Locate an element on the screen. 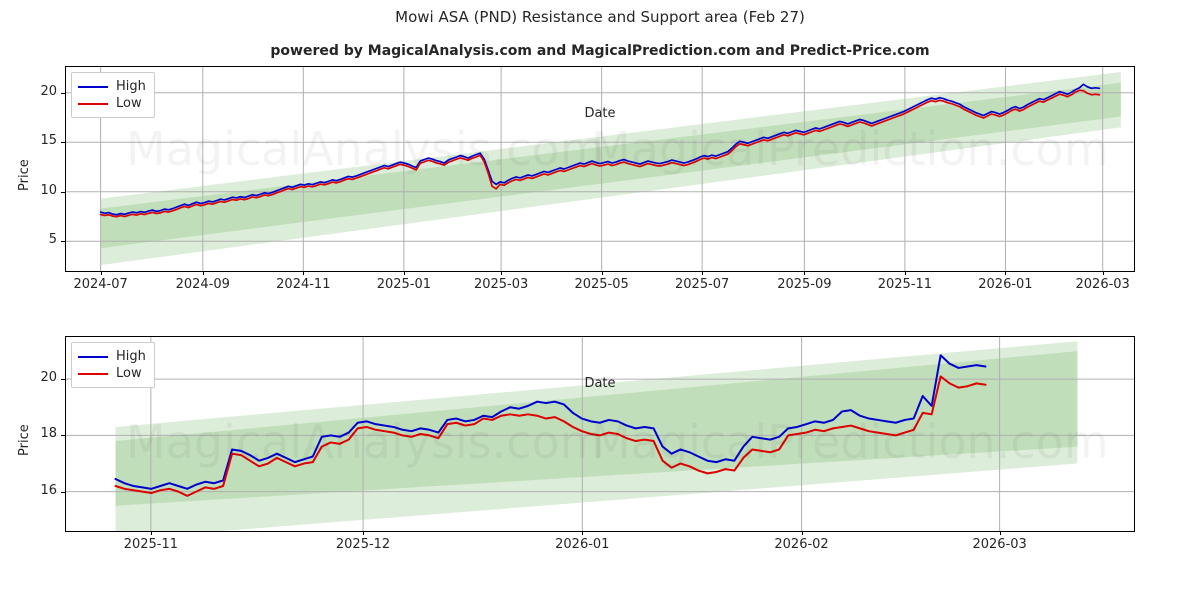 This screenshot has width=1200, height=600. x-axis-tick-label: 2025-07 is located at coordinates (702, 284).